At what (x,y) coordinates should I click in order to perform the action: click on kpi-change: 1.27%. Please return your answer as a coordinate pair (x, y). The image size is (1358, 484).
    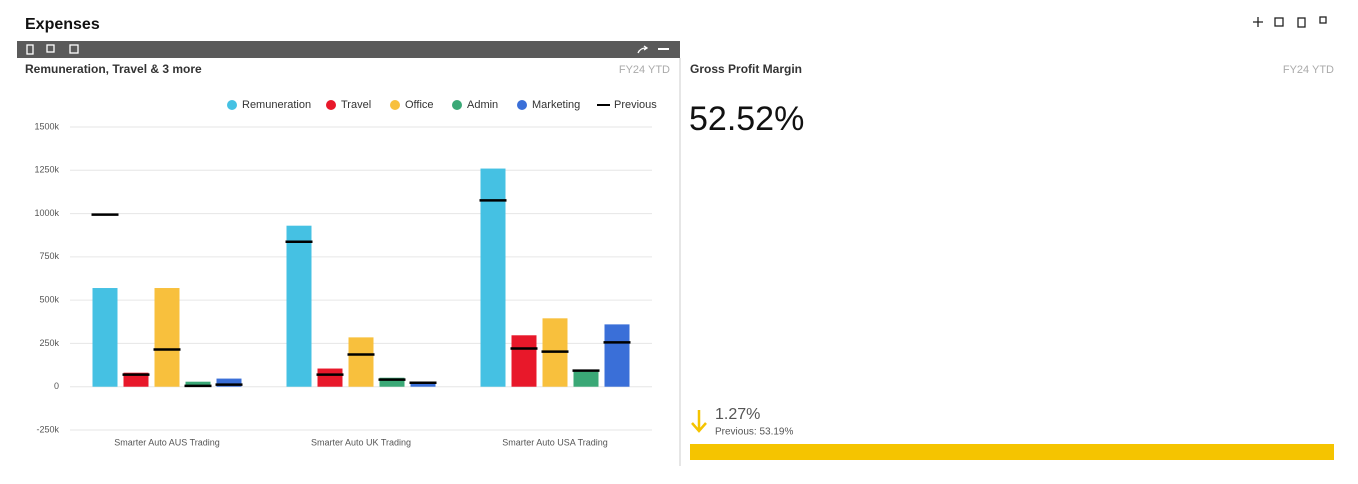
    Looking at the image, I should click on (737, 414).